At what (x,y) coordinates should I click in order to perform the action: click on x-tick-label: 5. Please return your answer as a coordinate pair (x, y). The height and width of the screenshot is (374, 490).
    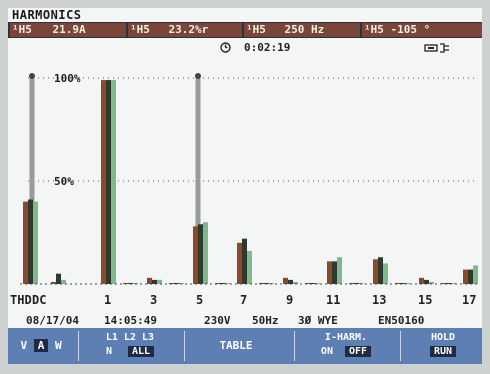
    Looking at the image, I should click on (199, 300).